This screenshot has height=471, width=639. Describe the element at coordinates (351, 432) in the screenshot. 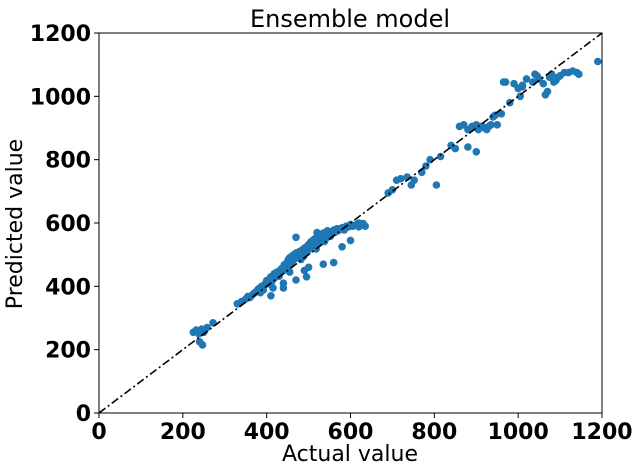

I see `x-tick-label: 600` at that location.